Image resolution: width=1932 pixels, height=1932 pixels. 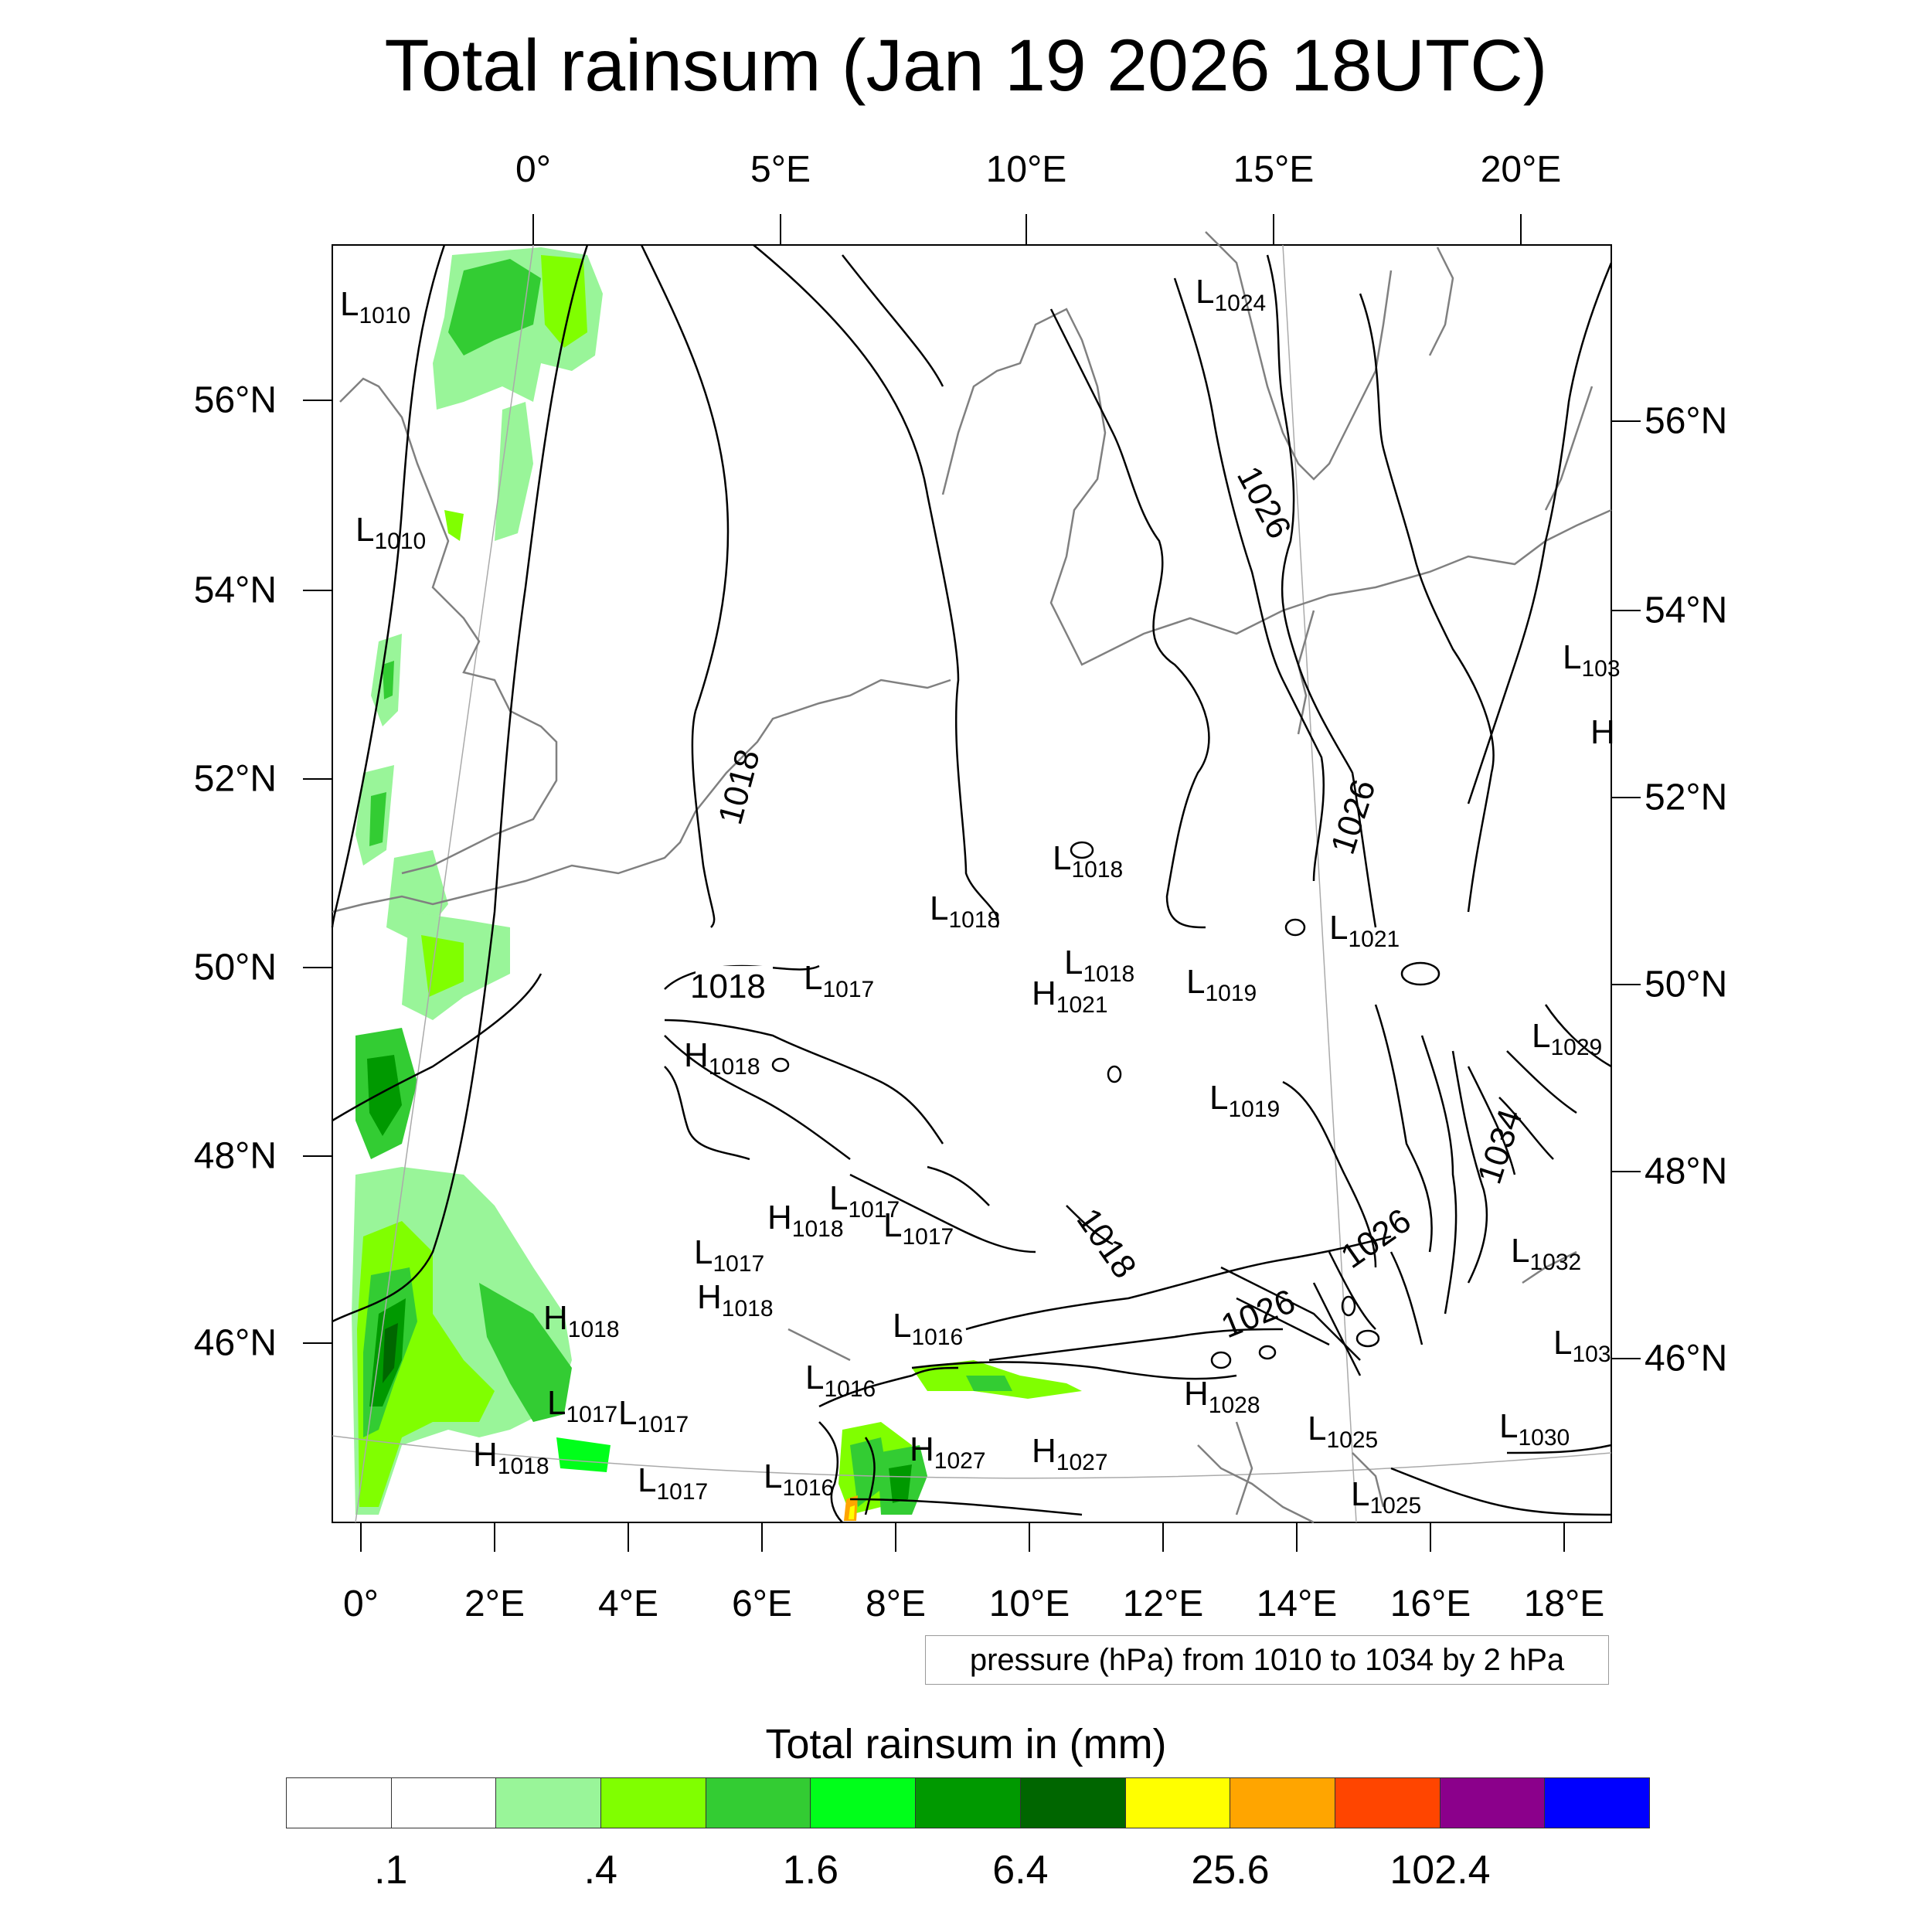 I want to click on high-pressure-center: H1021, so click(x=1070, y=997).